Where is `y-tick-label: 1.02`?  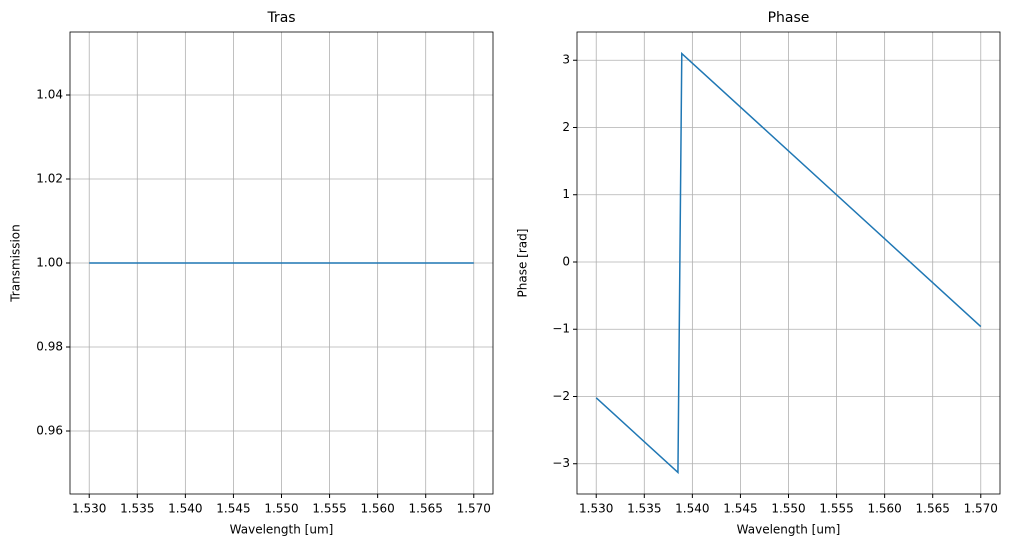 y-tick-label: 1.02 is located at coordinates (49, 179).